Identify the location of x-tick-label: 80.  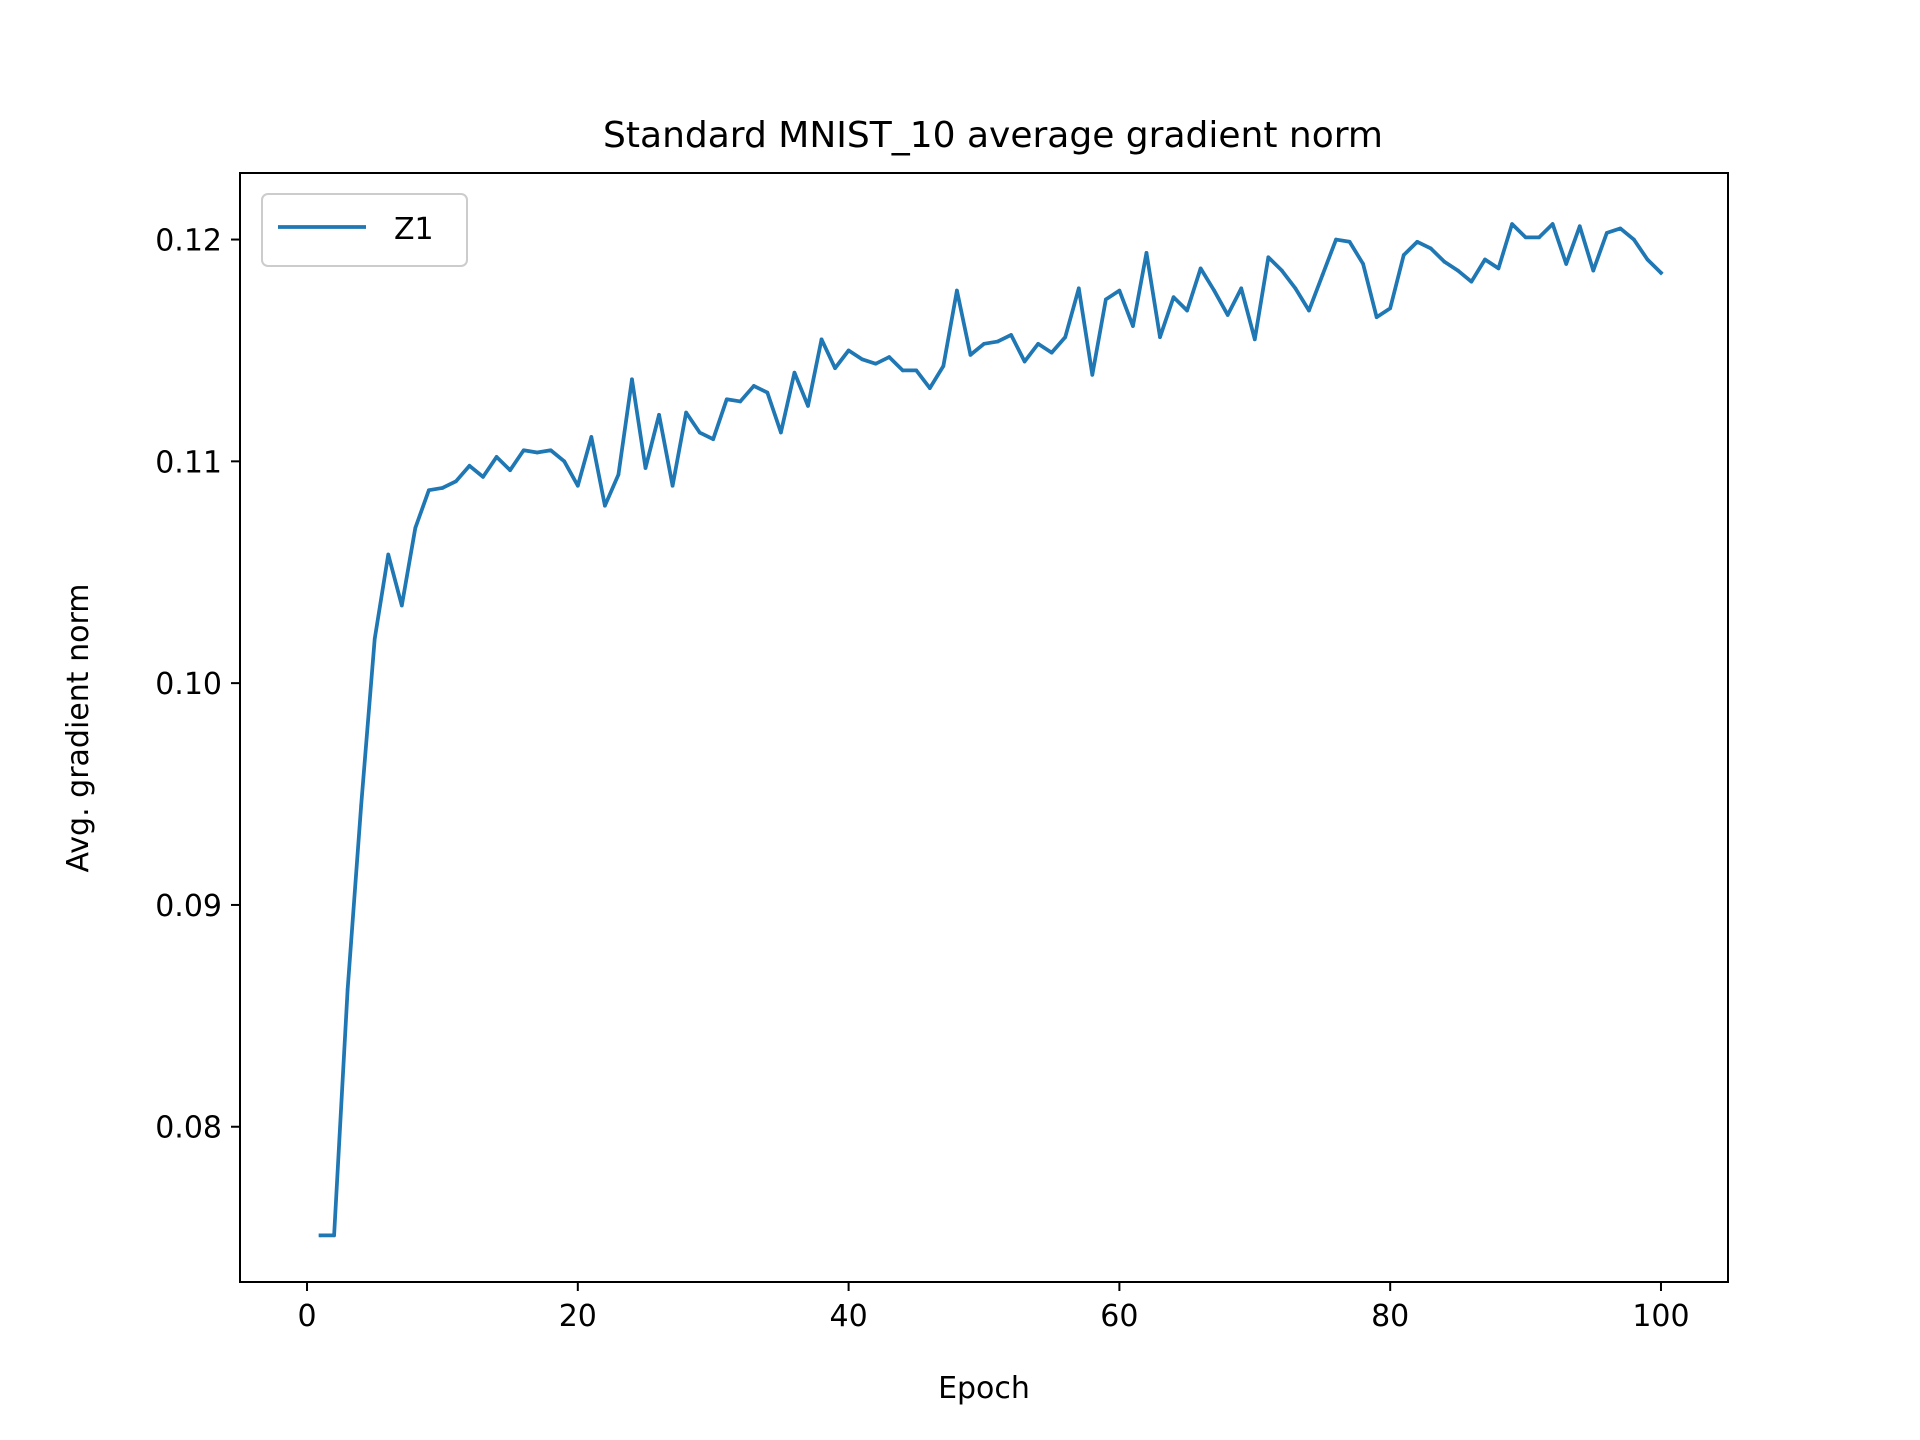
(1390, 1316).